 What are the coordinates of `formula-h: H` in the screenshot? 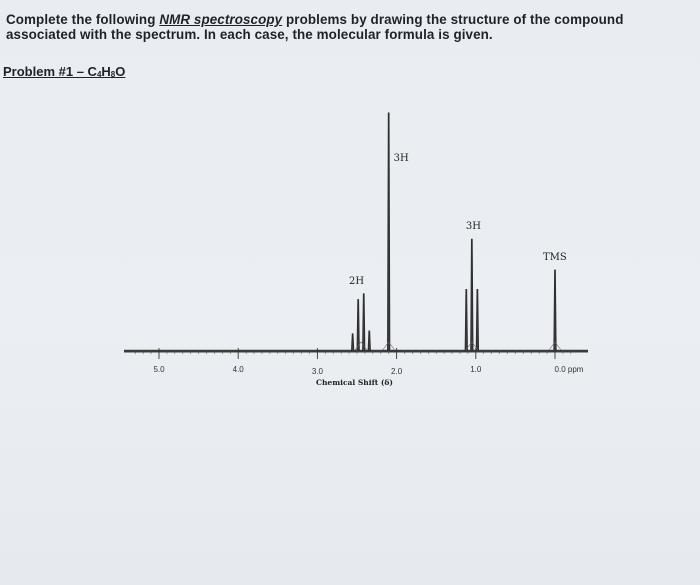 It's located at (106, 71).